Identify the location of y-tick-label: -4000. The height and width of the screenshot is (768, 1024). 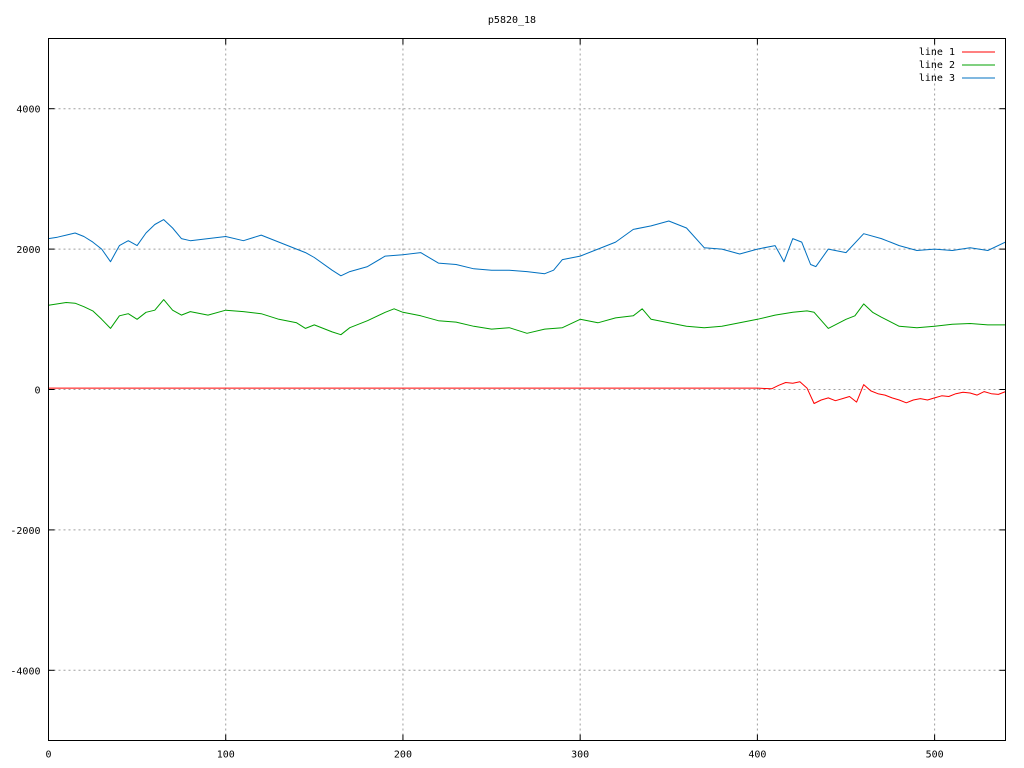
(25, 671).